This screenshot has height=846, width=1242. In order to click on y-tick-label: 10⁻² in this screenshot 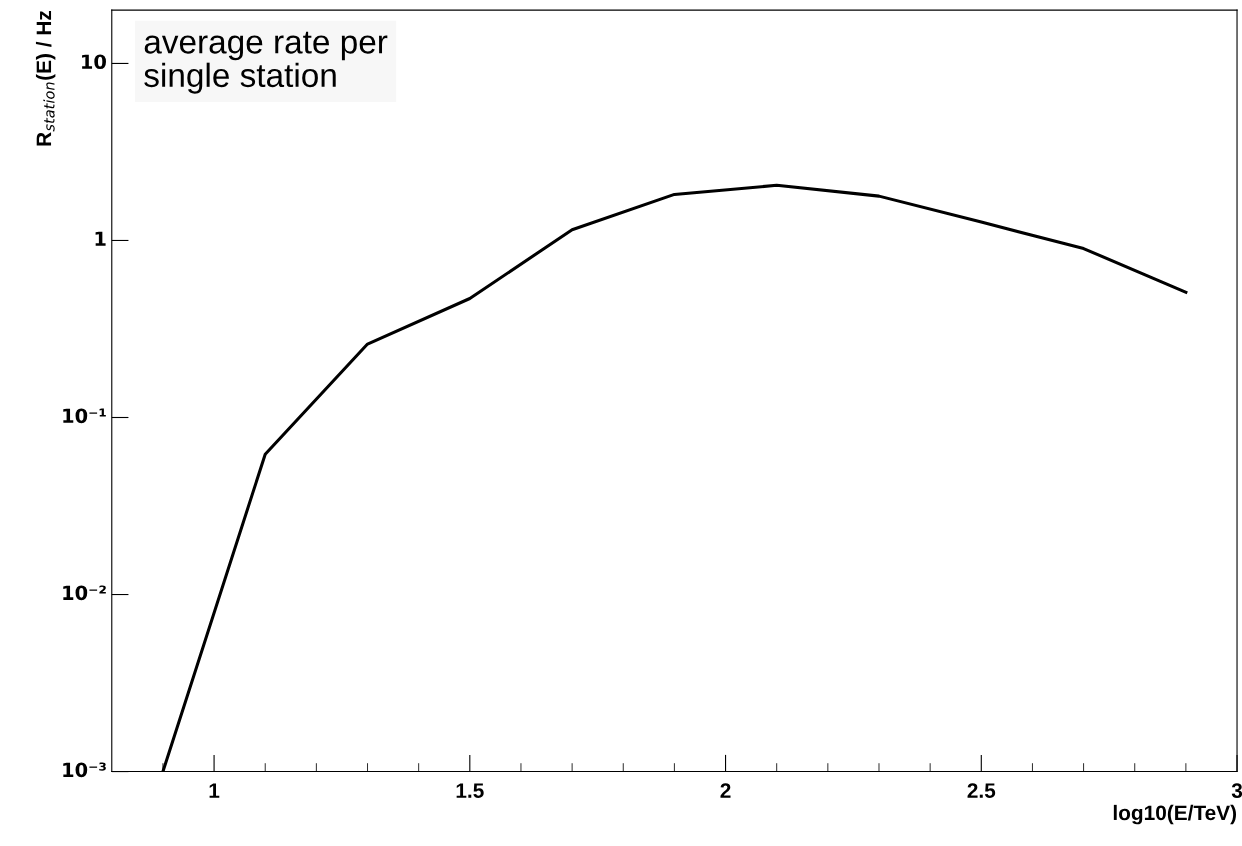, I will do `click(84, 593)`.